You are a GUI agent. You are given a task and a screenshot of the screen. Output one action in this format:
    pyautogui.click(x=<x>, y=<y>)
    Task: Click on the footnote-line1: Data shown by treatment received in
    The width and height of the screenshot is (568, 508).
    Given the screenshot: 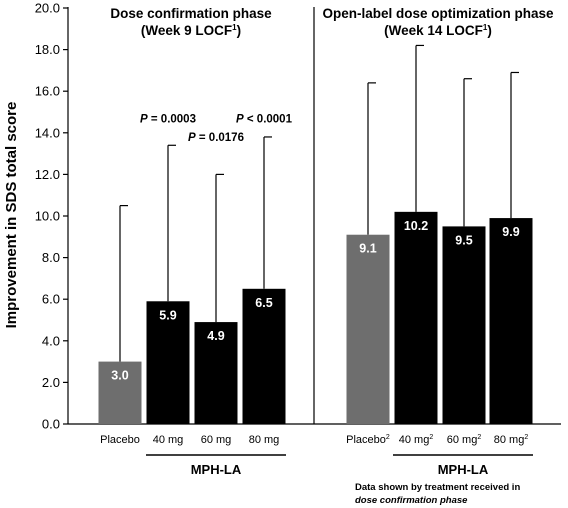 What is the action you would take?
    pyautogui.click(x=437, y=487)
    